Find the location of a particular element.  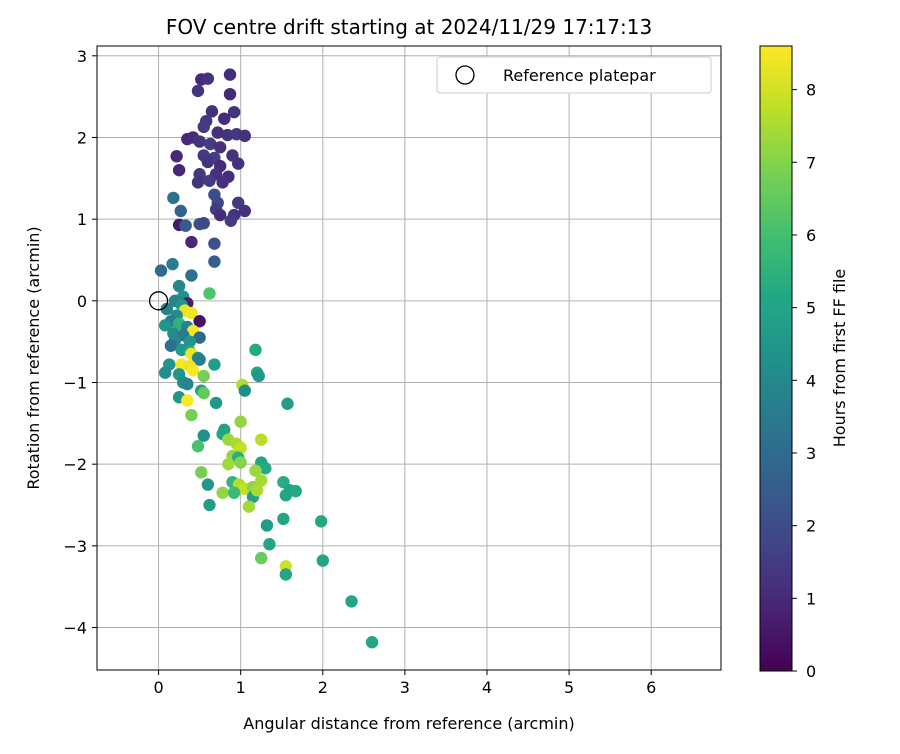

colorbar-tick-label: 2 is located at coordinates (811, 526).